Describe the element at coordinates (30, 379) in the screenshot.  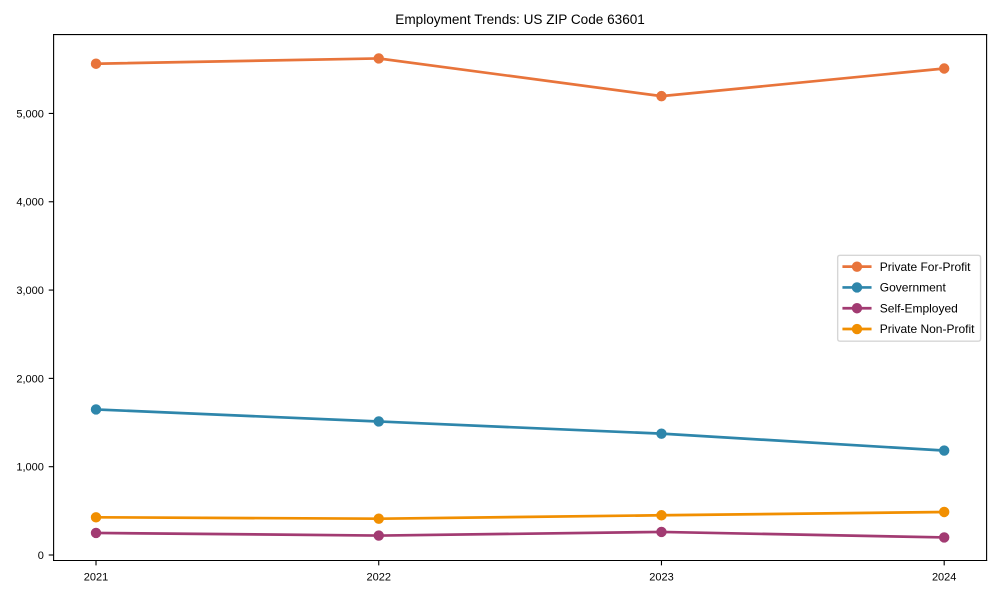
I see `svg-text: 2,000` at that location.